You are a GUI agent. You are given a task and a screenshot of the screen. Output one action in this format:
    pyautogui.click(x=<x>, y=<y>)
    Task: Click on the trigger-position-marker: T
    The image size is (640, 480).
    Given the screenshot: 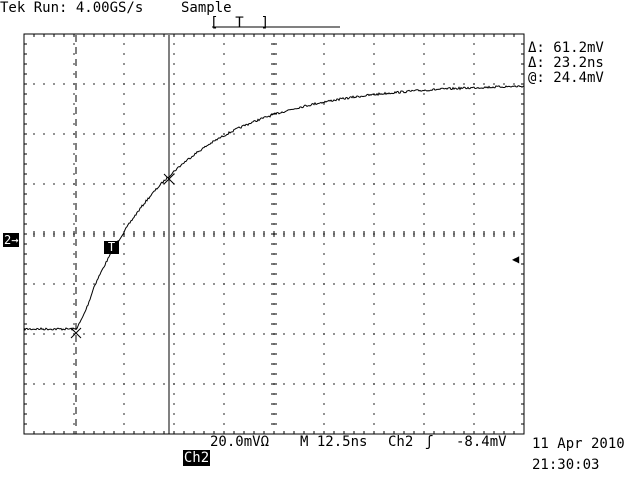 What is the action you would take?
    pyautogui.click(x=111, y=247)
    